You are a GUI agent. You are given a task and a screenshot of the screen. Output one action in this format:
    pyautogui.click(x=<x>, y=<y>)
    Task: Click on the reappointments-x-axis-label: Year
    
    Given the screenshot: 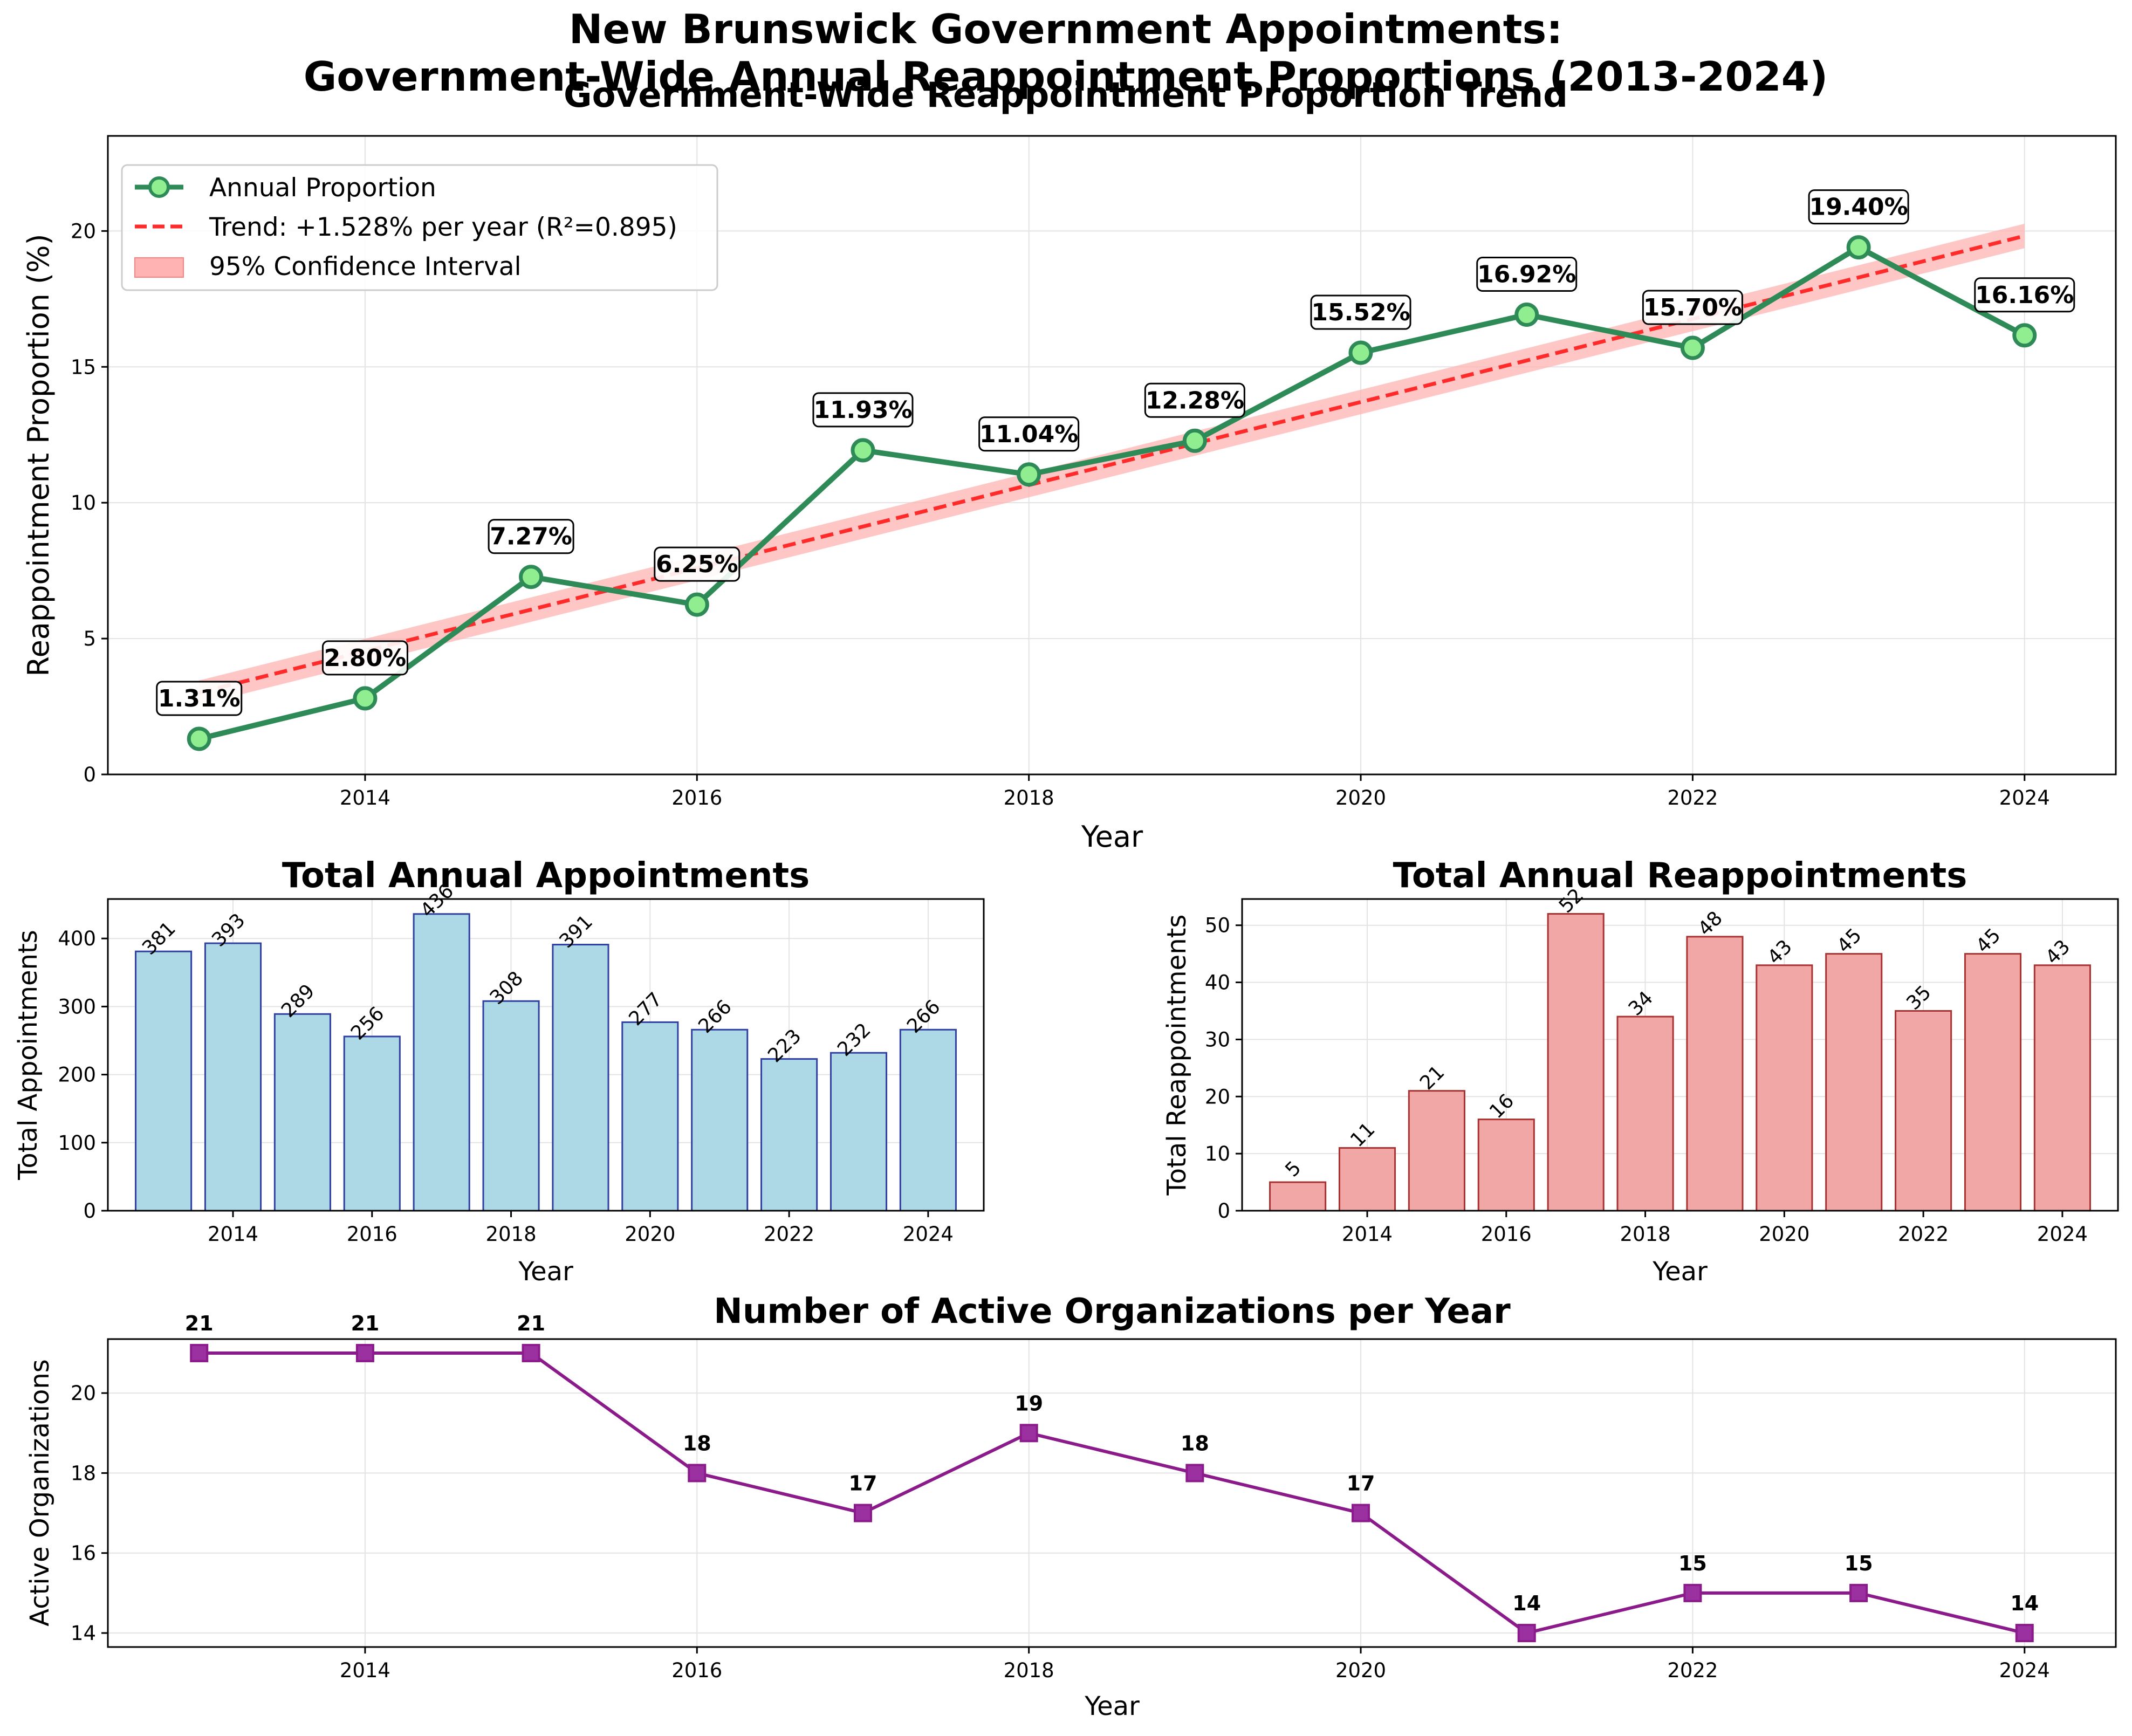 What is the action you would take?
    pyautogui.click(x=1680, y=1272)
    